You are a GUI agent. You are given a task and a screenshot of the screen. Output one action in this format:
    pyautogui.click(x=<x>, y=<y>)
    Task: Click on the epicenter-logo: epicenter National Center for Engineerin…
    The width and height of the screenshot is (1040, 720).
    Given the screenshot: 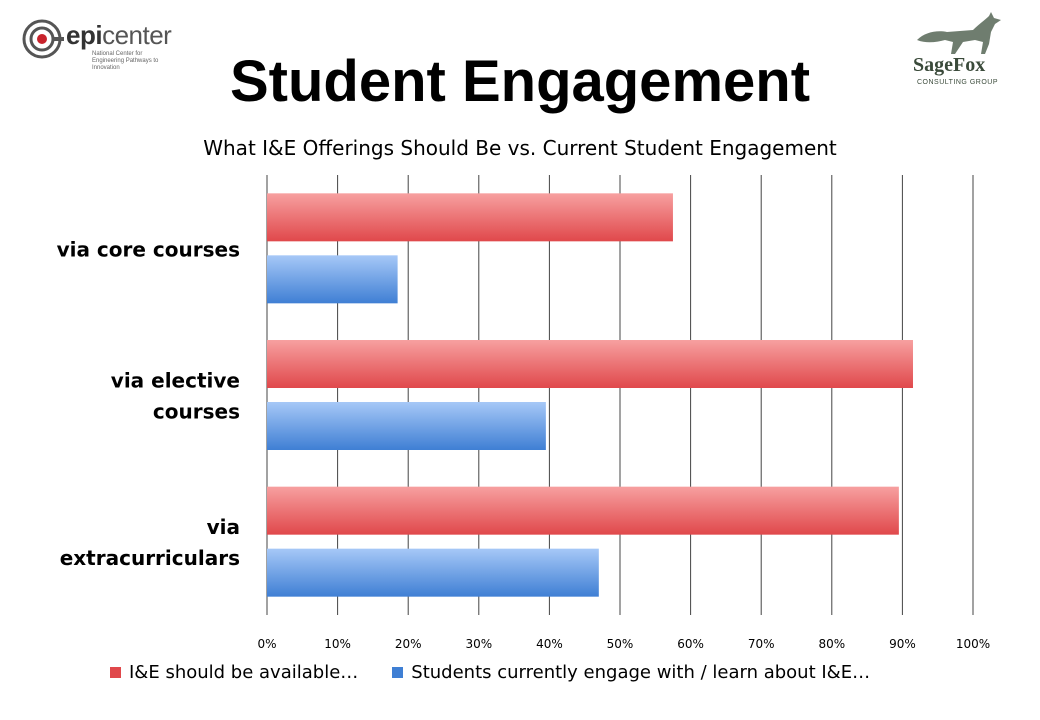 What is the action you would take?
    pyautogui.click(x=97, y=44)
    